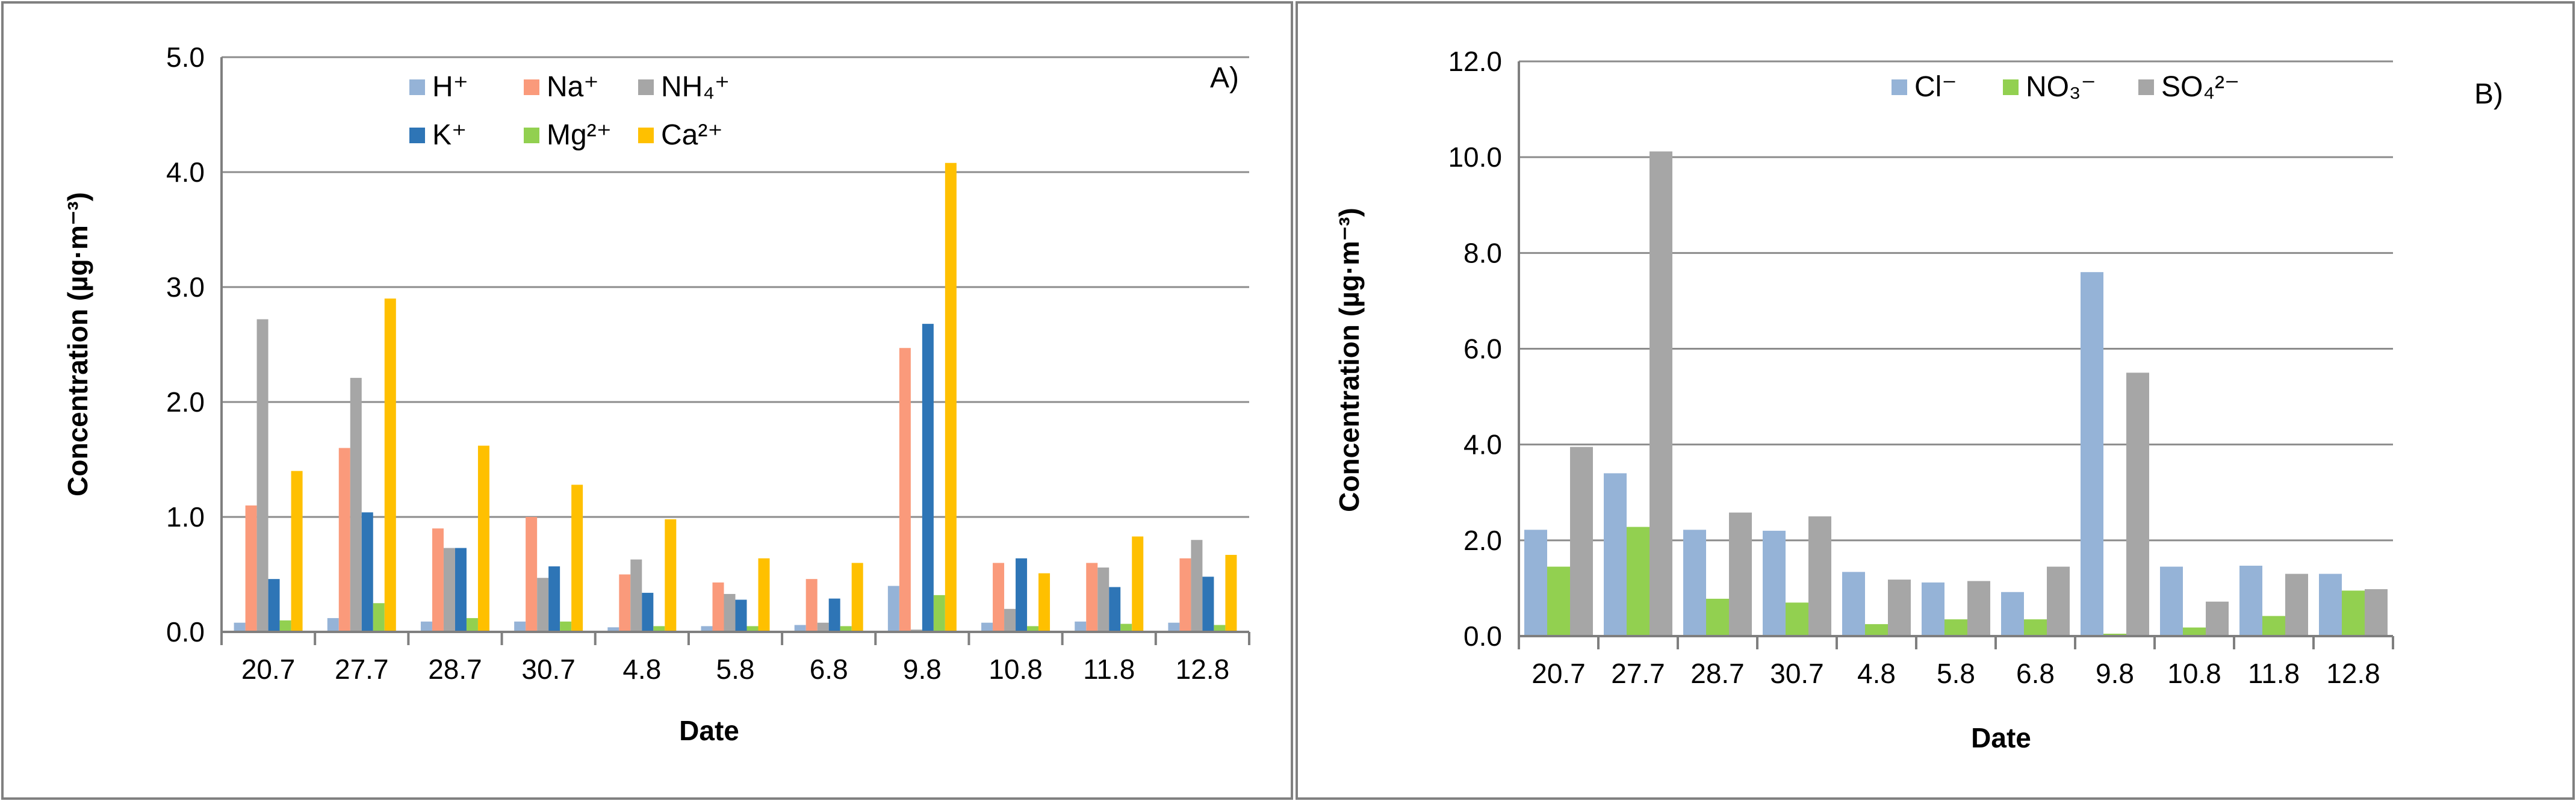  I want to click on chart-b-y-ticks: 0.0 2.0 4.0 6.0 8.0 10.0 12.0, so click(1475, 349).